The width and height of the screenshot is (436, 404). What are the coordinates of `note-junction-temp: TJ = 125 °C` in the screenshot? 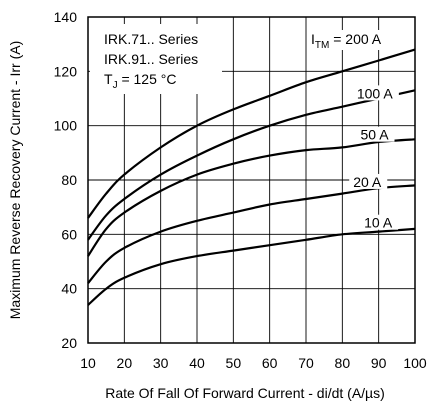 It's located at (140, 81).